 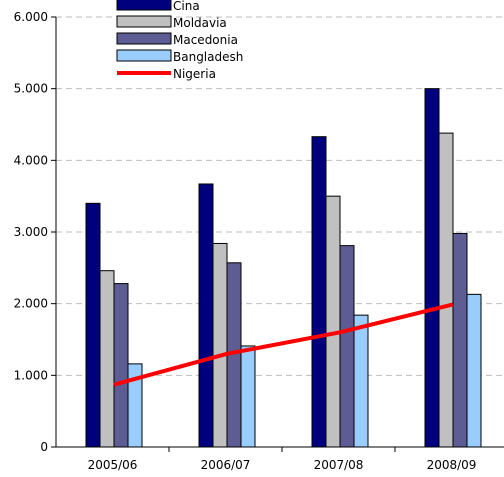 I want to click on lines, so click(x=283, y=344).